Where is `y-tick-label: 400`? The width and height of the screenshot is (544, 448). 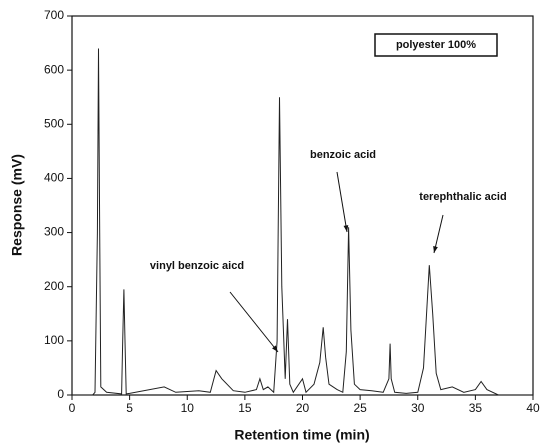 y-tick-label: 400 is located at coordinates (54, 178).